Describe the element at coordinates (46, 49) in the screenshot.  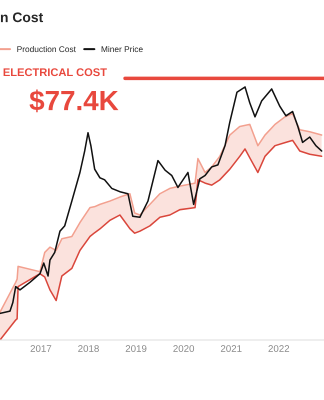
I see `legend-label: Production Cost` at that location.